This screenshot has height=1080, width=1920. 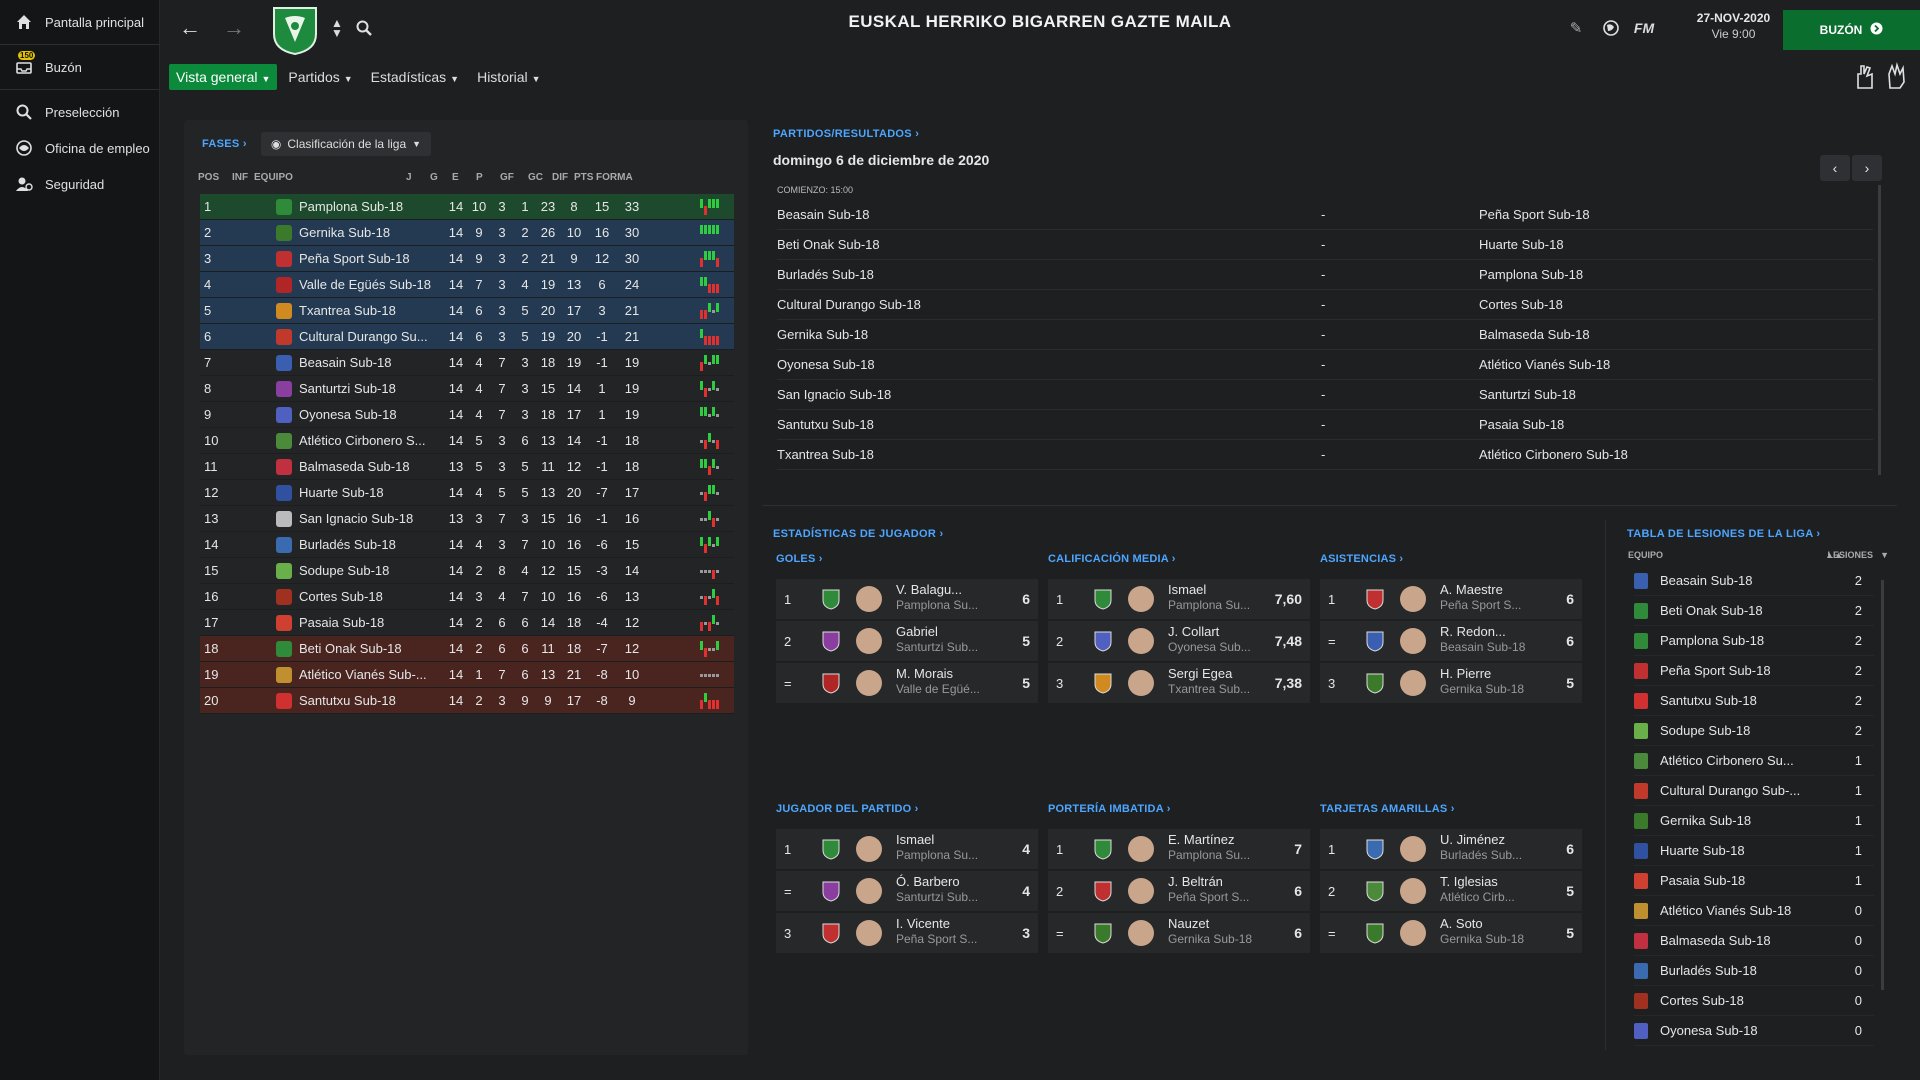 What do you see at coordinates (923, 923) in the screenshot?
I see `player-name: I. Vicente` at bounding box center [923, 923].